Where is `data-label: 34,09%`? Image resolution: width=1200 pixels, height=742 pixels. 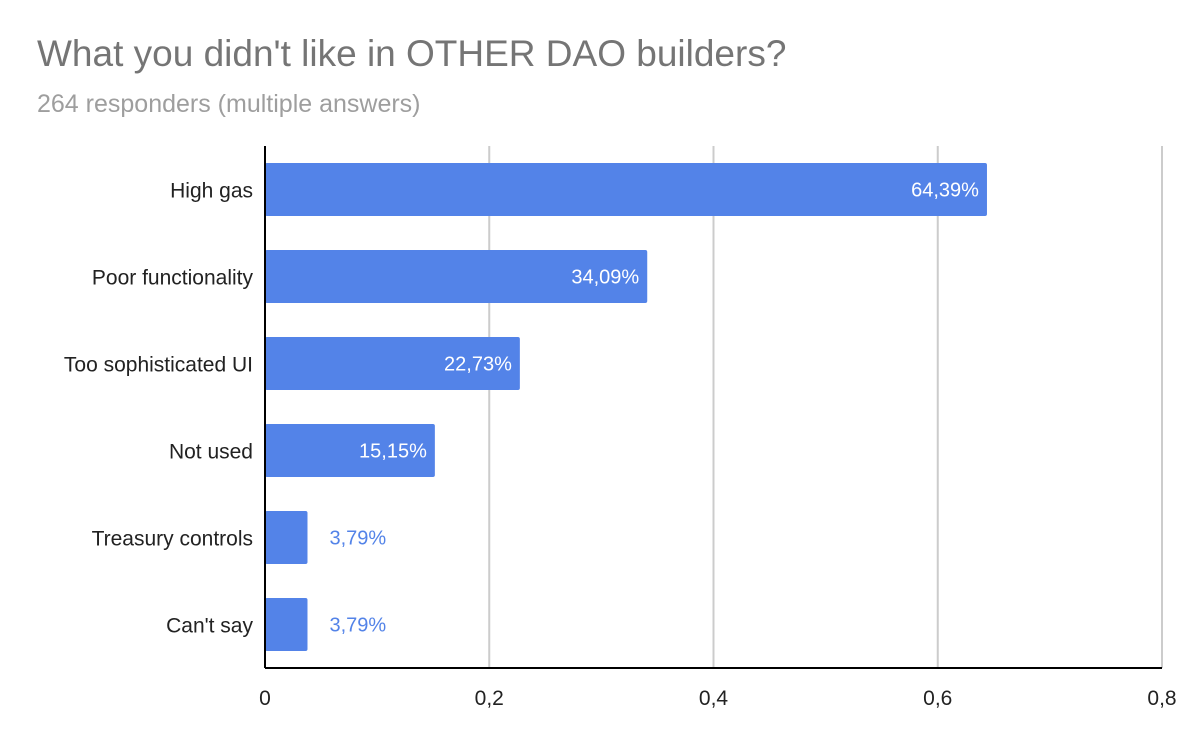
data-label: 34,09% is located at coordinates (605, 278).